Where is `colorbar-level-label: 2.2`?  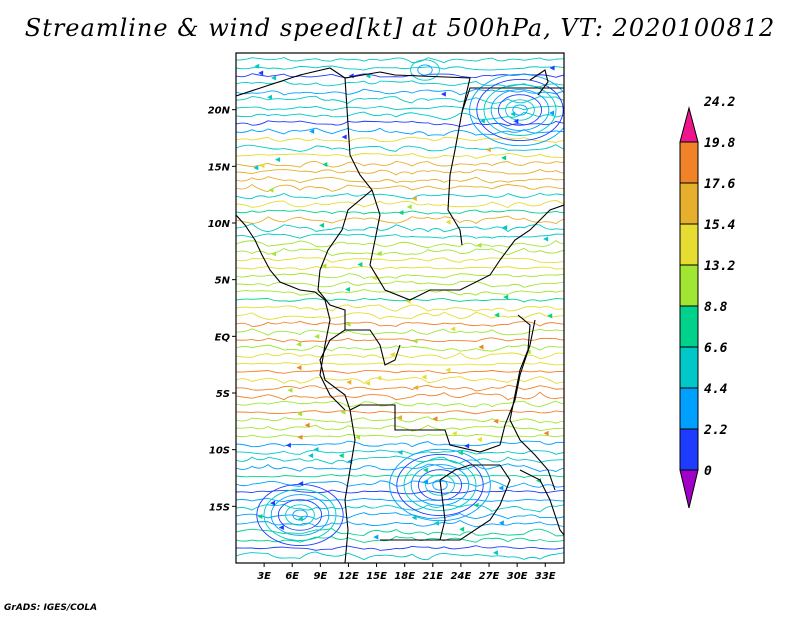 colorbar-level-label: 2.2 is located at coordinates (715, 430).